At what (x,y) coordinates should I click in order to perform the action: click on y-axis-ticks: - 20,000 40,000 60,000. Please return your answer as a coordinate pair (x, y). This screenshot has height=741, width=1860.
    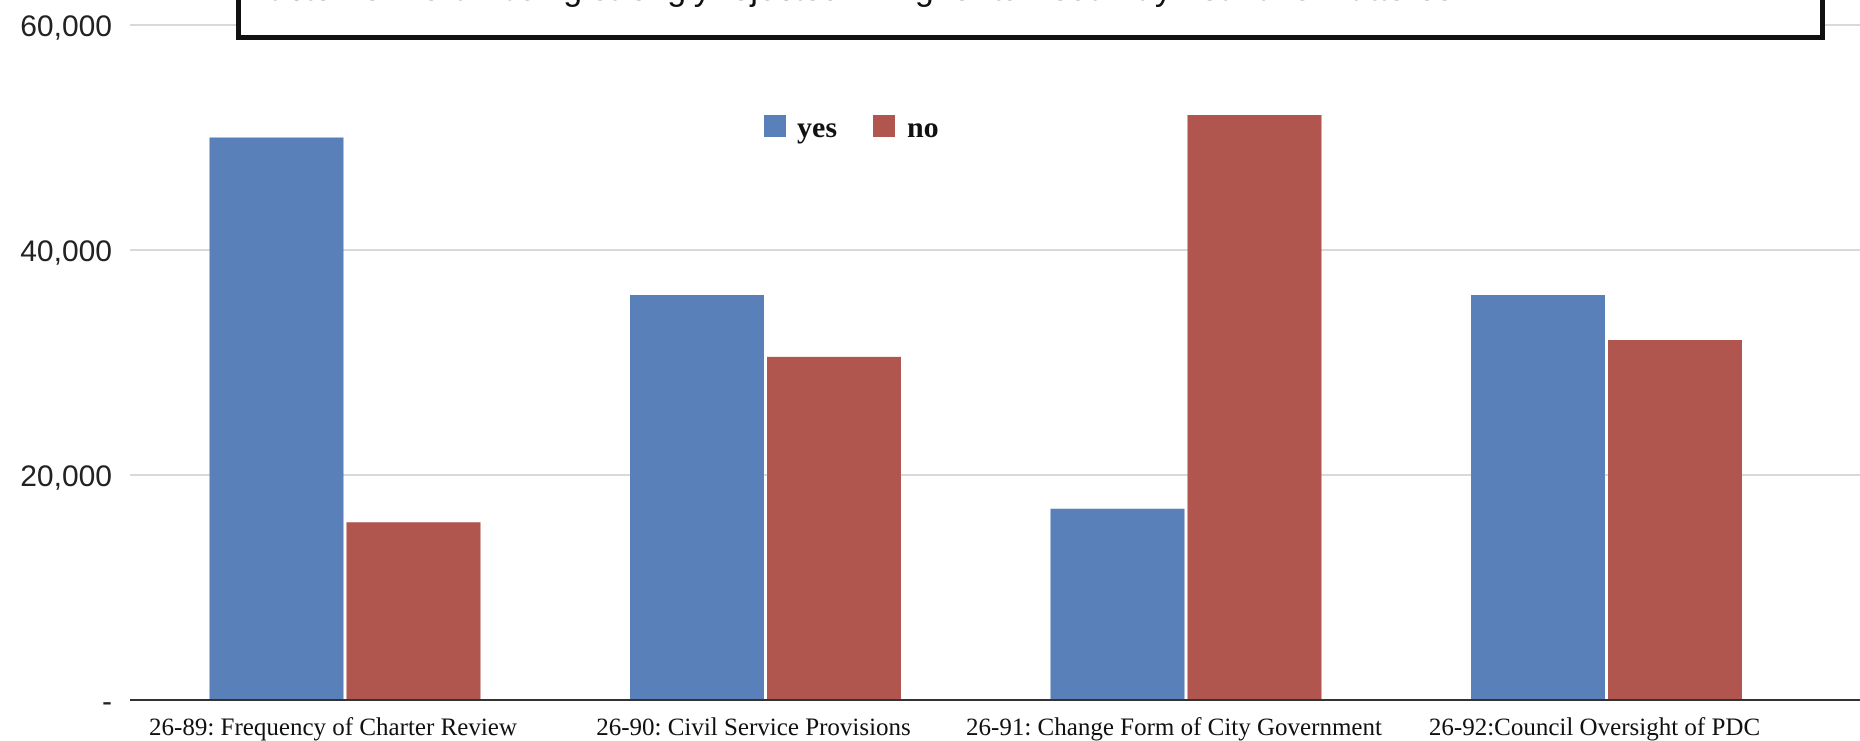
    Looking at the image, I should click on (66, 364).